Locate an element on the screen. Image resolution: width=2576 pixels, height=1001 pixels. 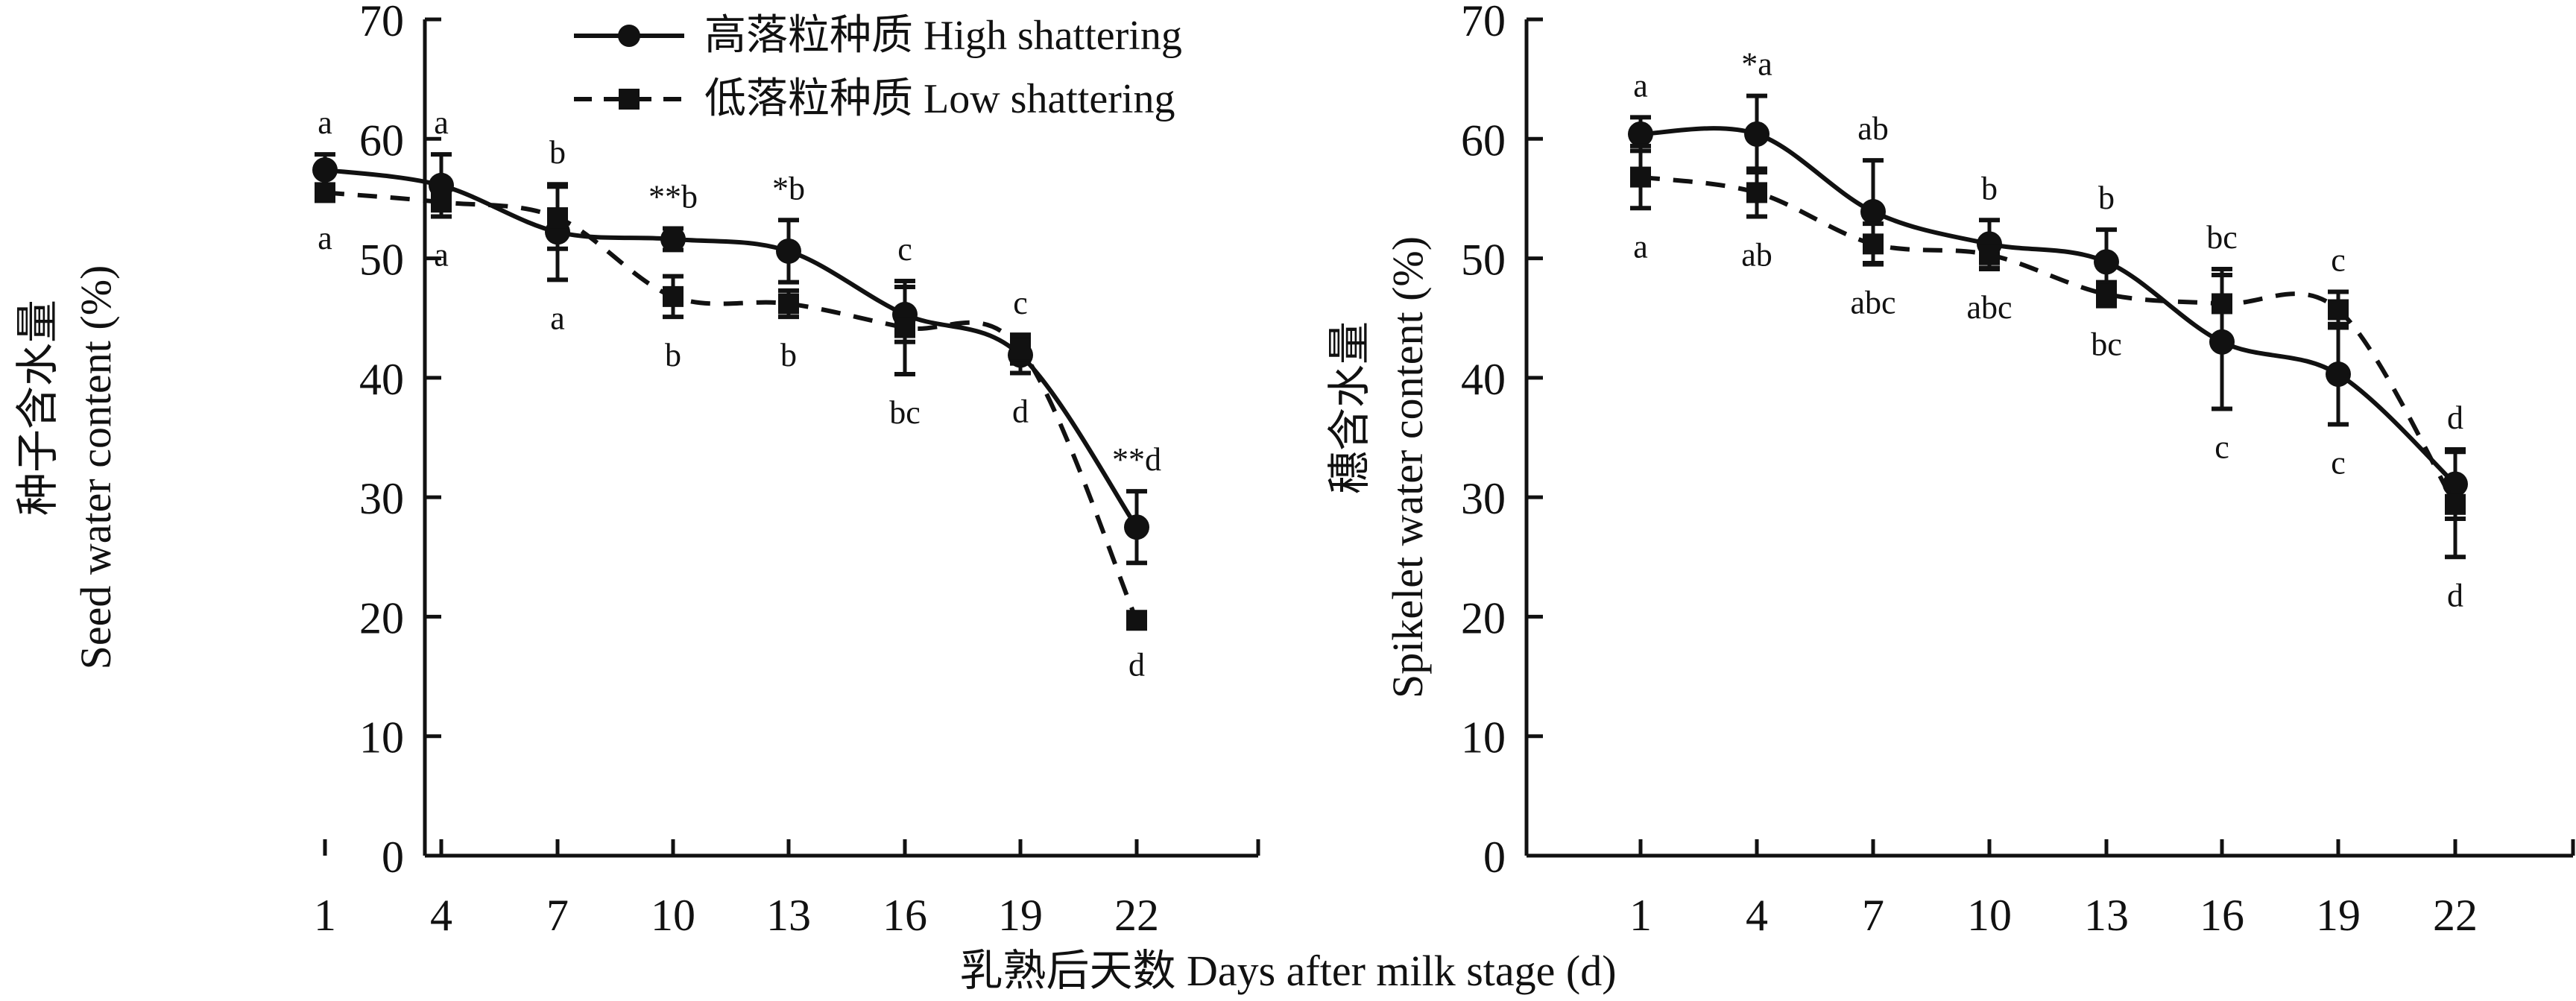
x-axis-title: 乳熟后天数 Days after milk stage (d) is located at coordinates (1287, 971).